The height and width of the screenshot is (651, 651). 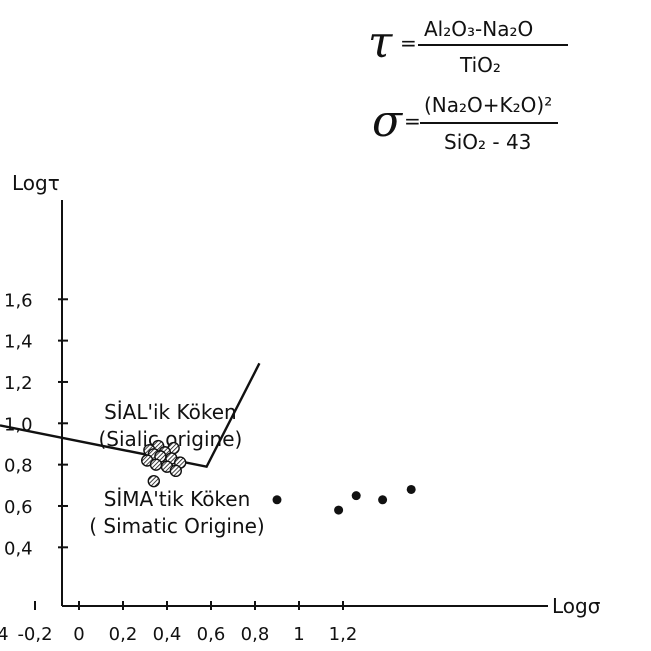 What do you see at coordinates (211, 634) in the screenshot?
I see `x-tick-label: 0,6` at bounding box center [211, 634].